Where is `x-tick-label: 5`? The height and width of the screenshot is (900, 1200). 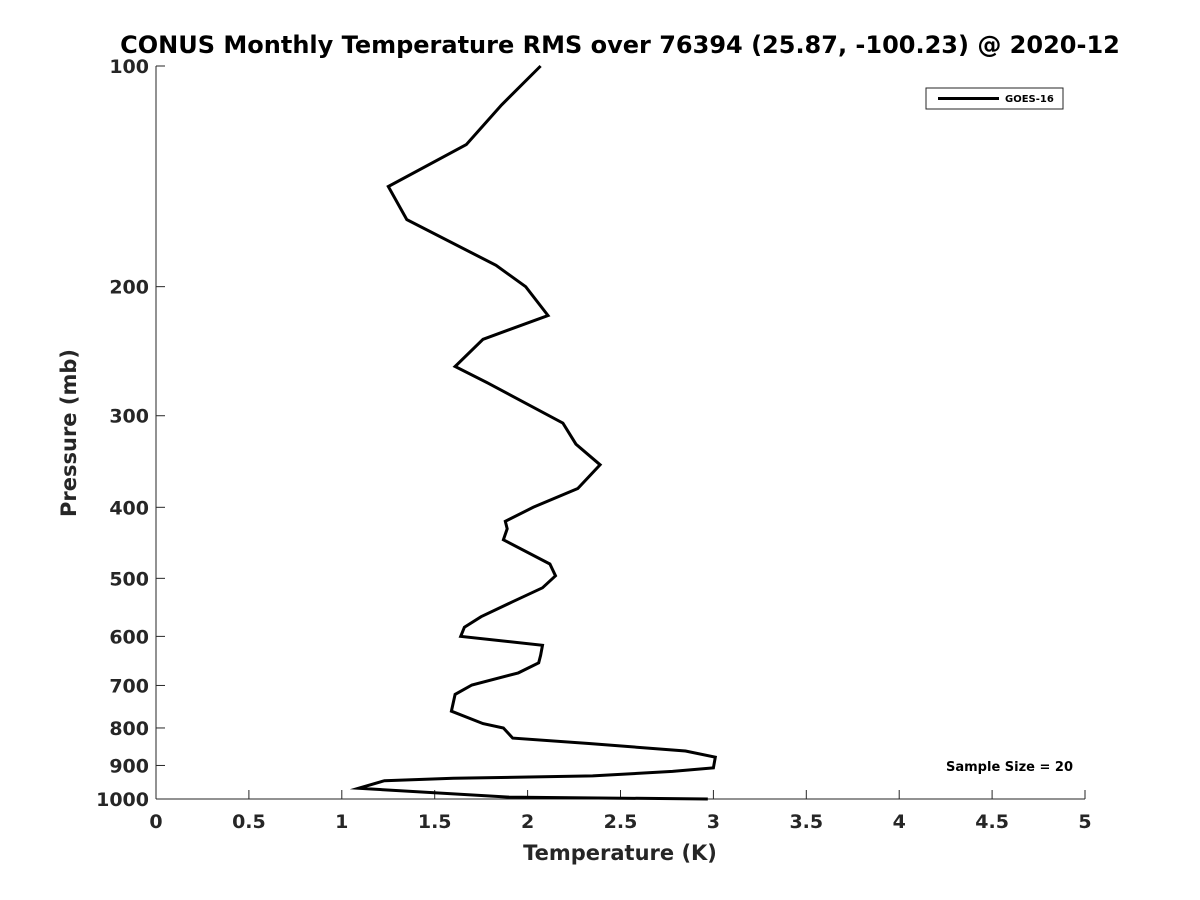 x-tick-label: 5 is located at coordinates (1084, 822).